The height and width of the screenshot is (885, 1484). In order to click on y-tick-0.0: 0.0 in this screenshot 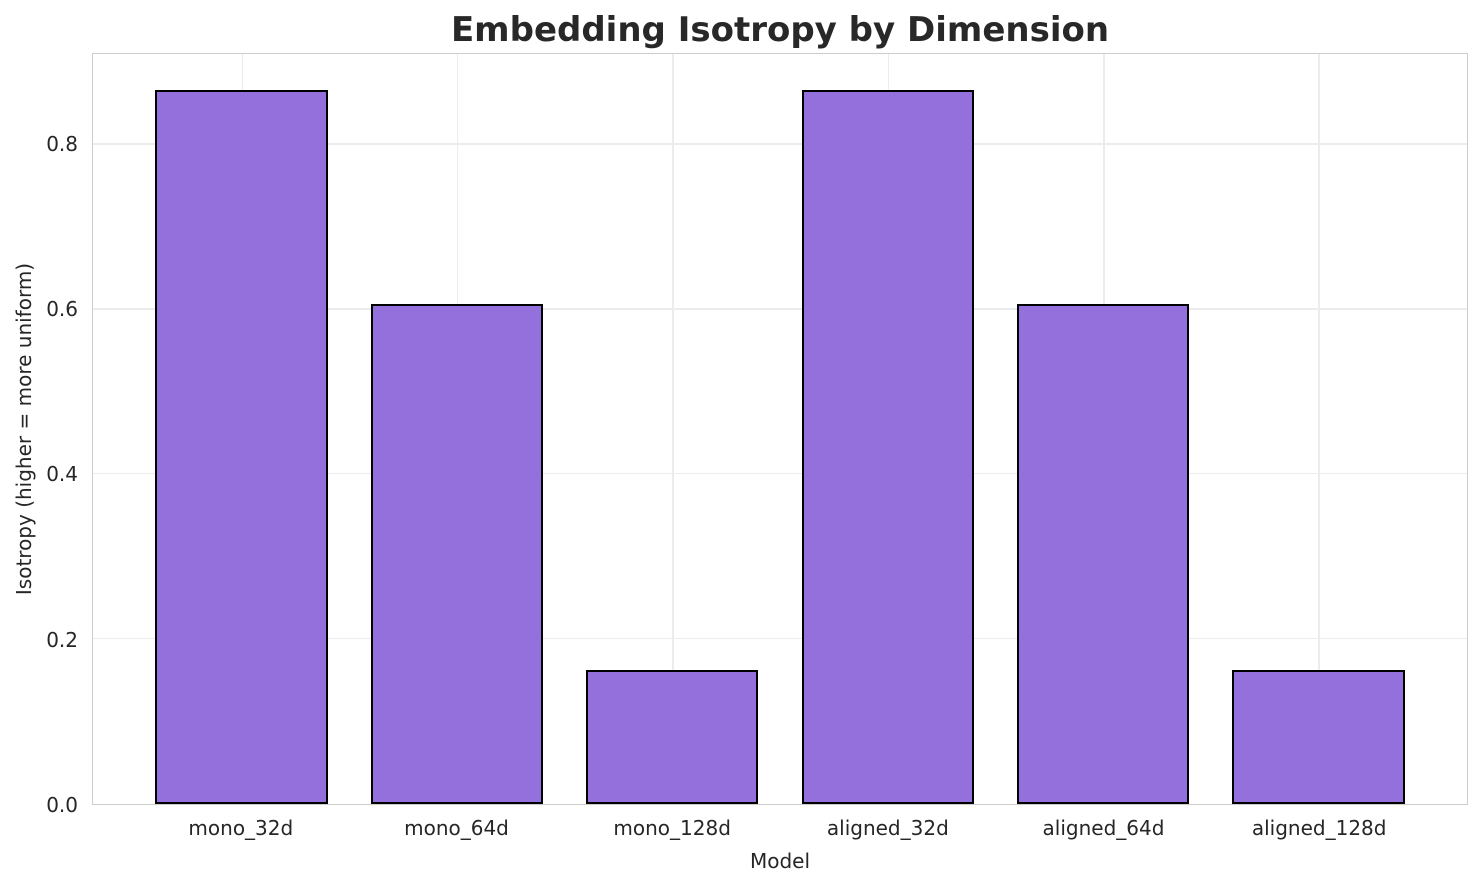, I will do `click(62, 805)`.